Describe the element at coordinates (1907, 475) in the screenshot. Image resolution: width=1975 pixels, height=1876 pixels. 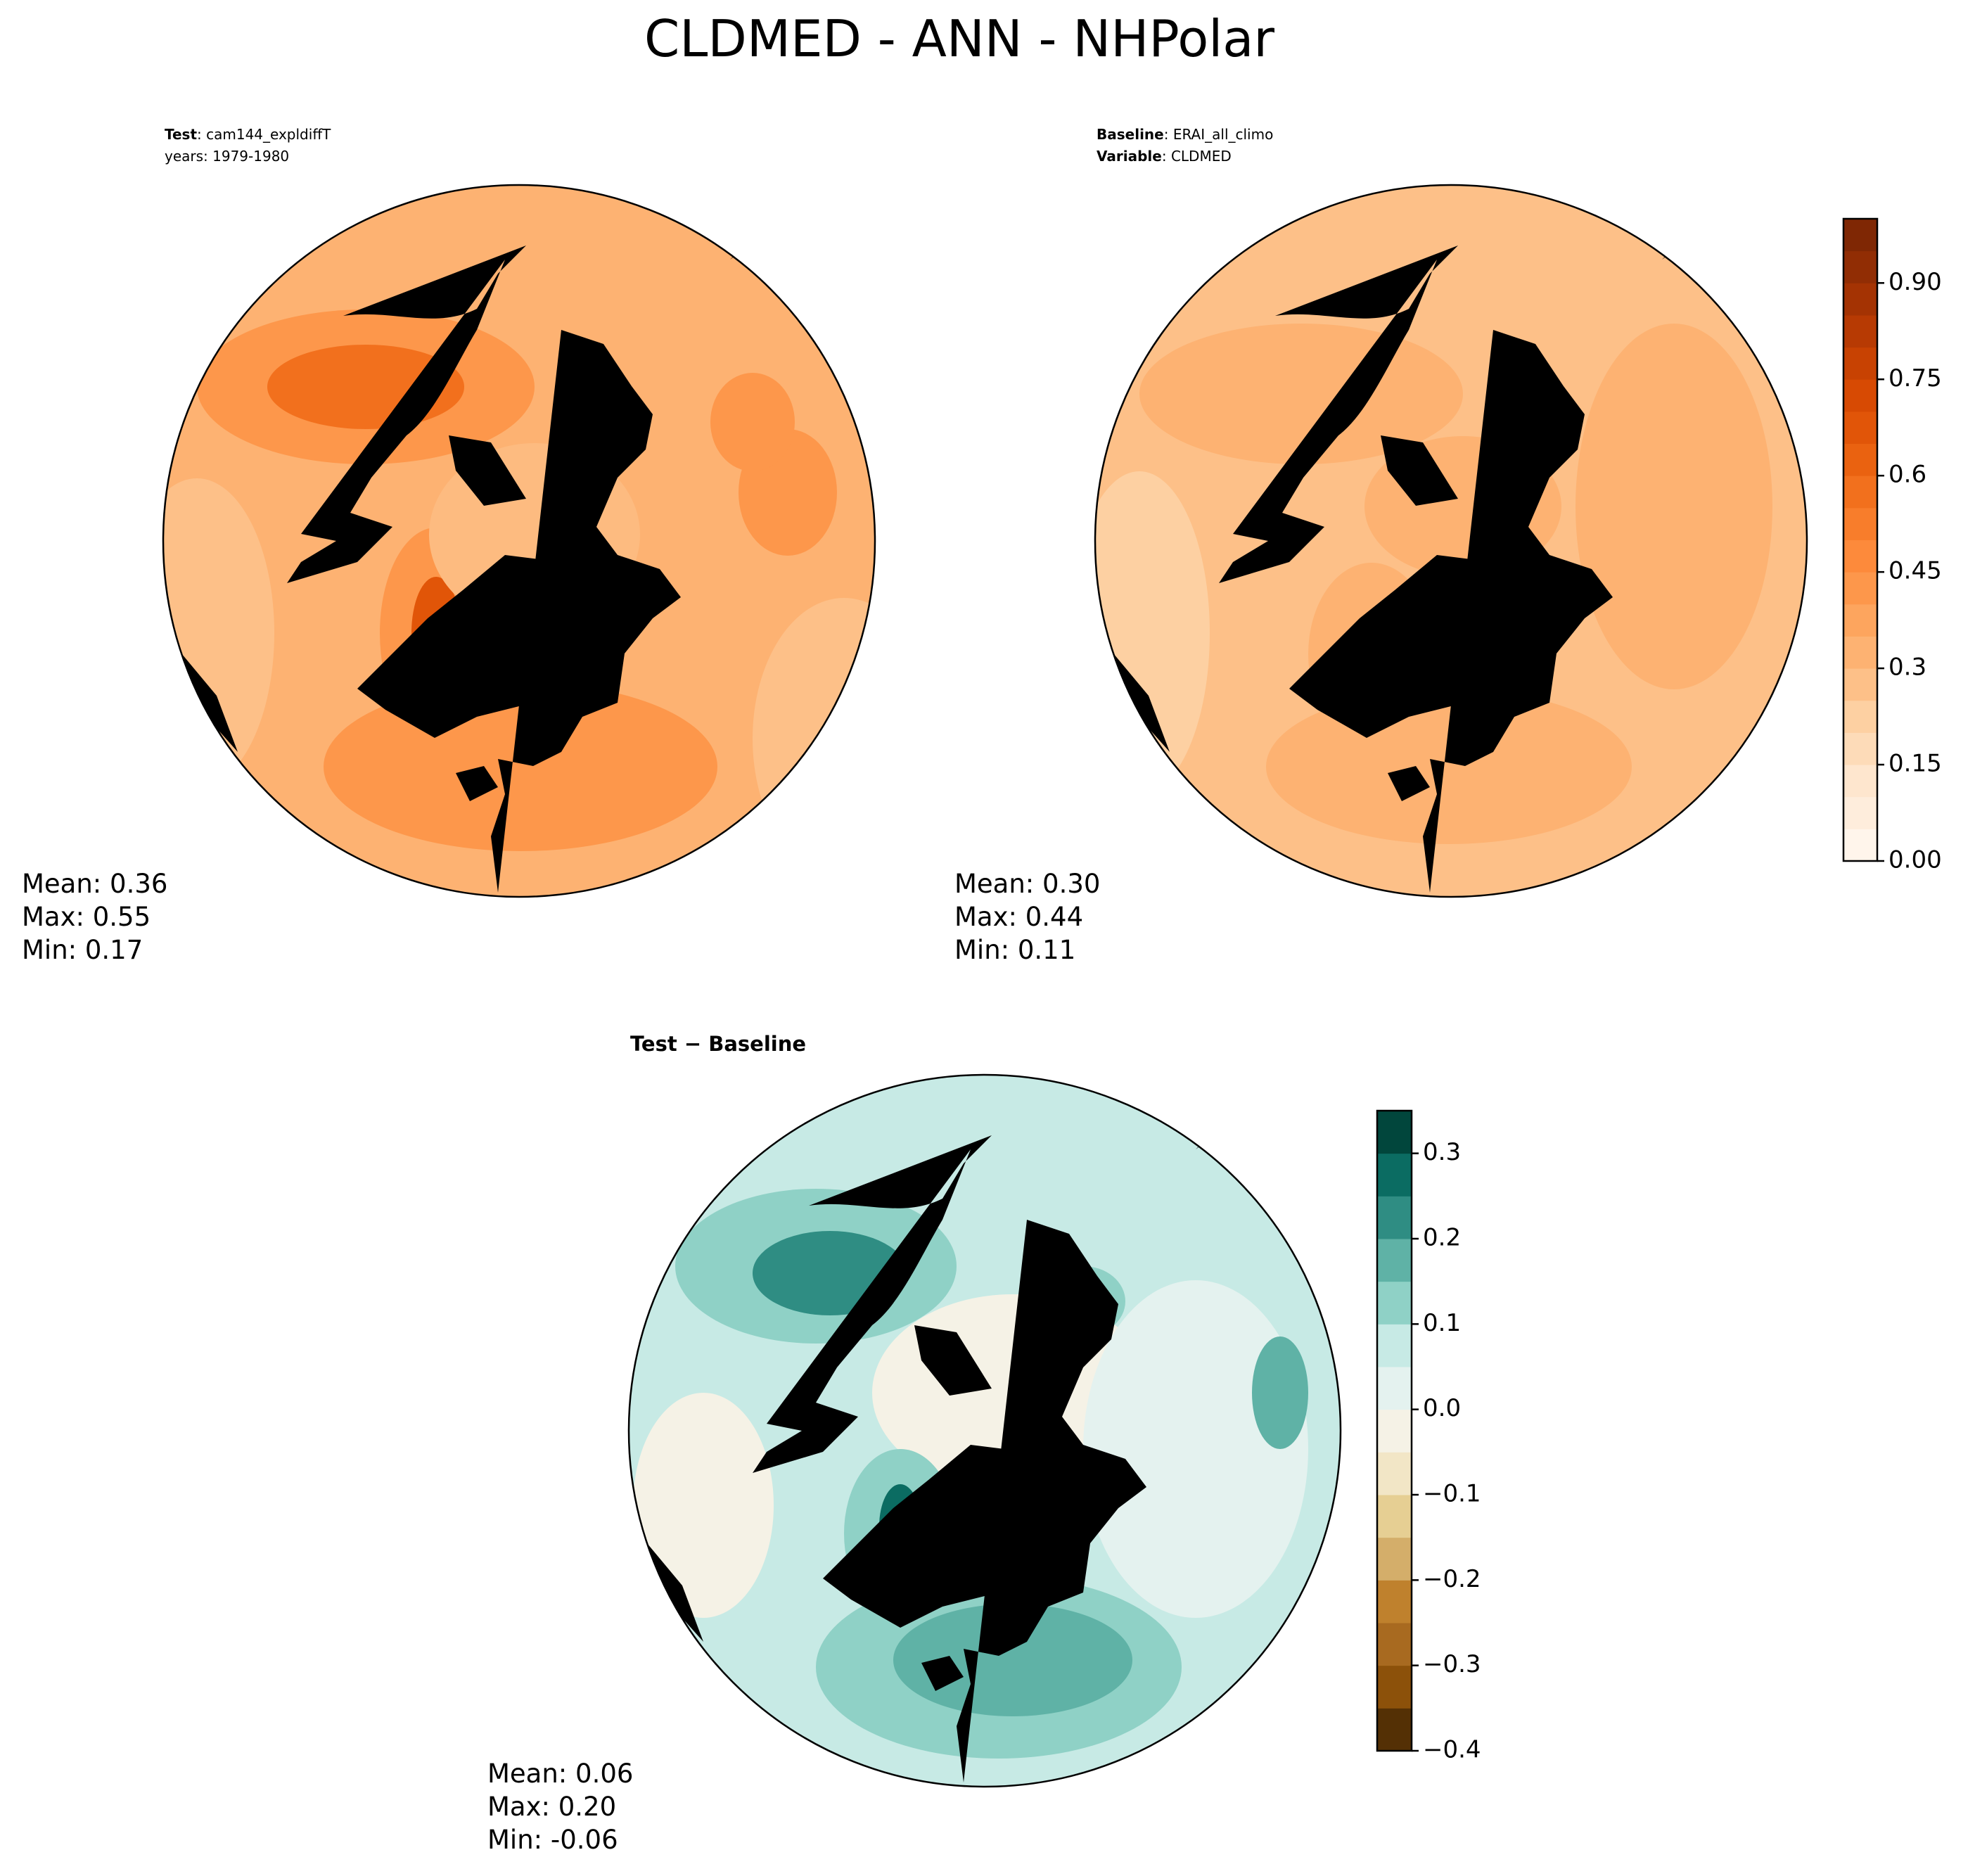
I see `colorbar-tick-label: 0.6` at that location.